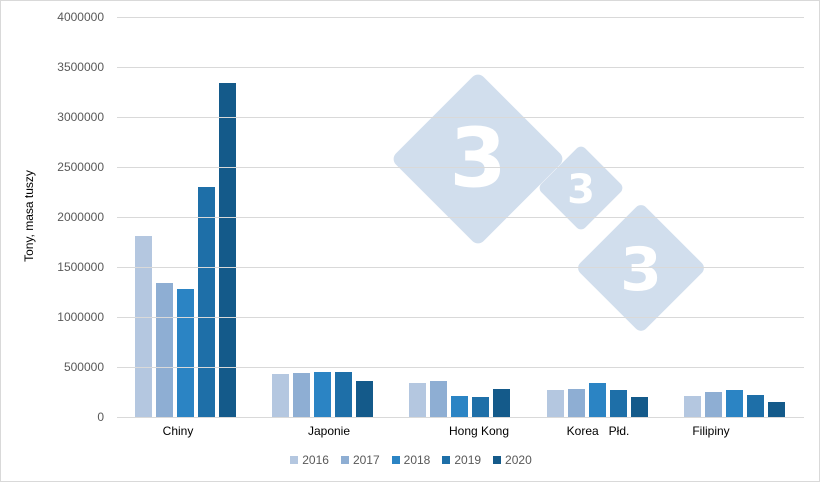 The width and height of the screenshot is (820, 482). Describe the element at coordinates (479, 431) in the screenshot. I see `x-category-label: Hong Kong` at that location.